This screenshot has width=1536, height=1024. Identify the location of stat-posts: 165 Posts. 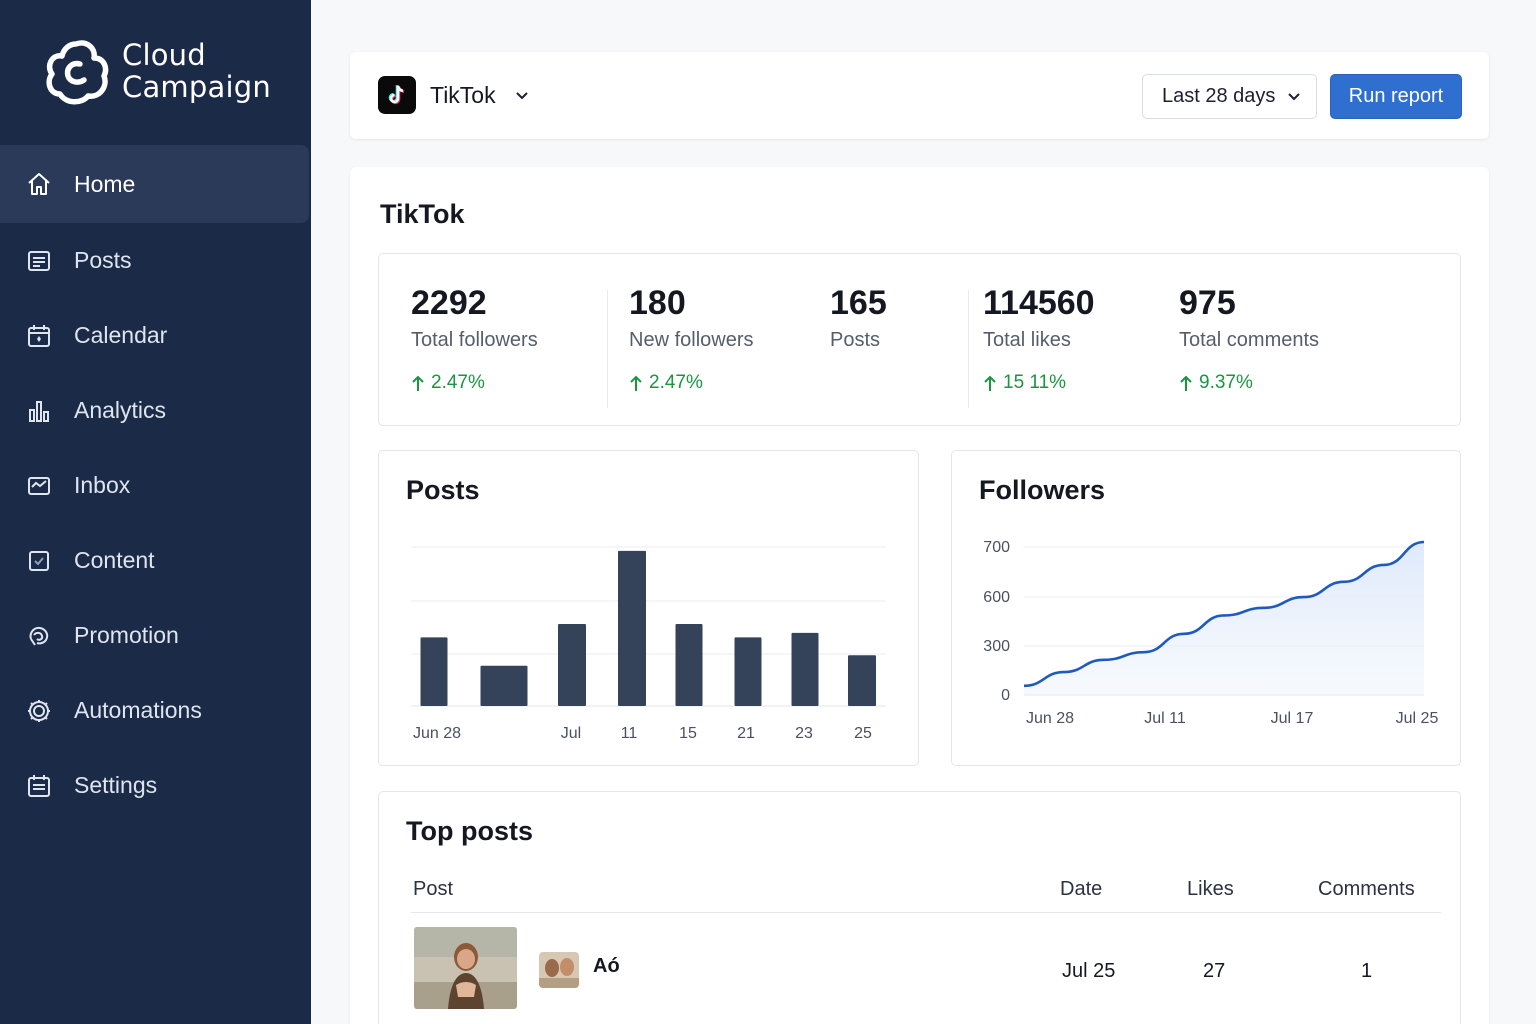
(858, 318).